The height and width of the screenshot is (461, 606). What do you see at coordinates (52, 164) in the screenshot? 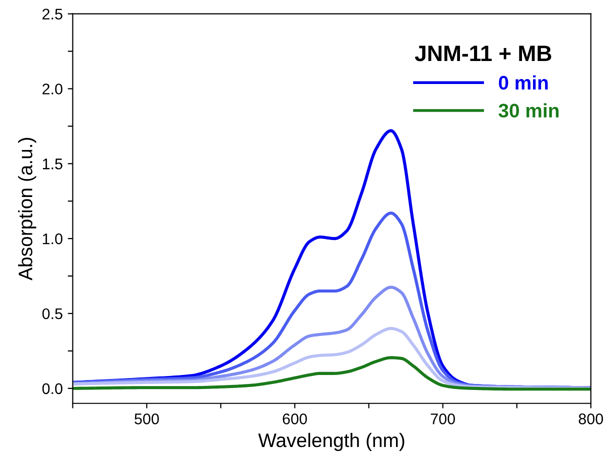
I see `y-tick-label: 1.5` at bounding box center [52, 164].